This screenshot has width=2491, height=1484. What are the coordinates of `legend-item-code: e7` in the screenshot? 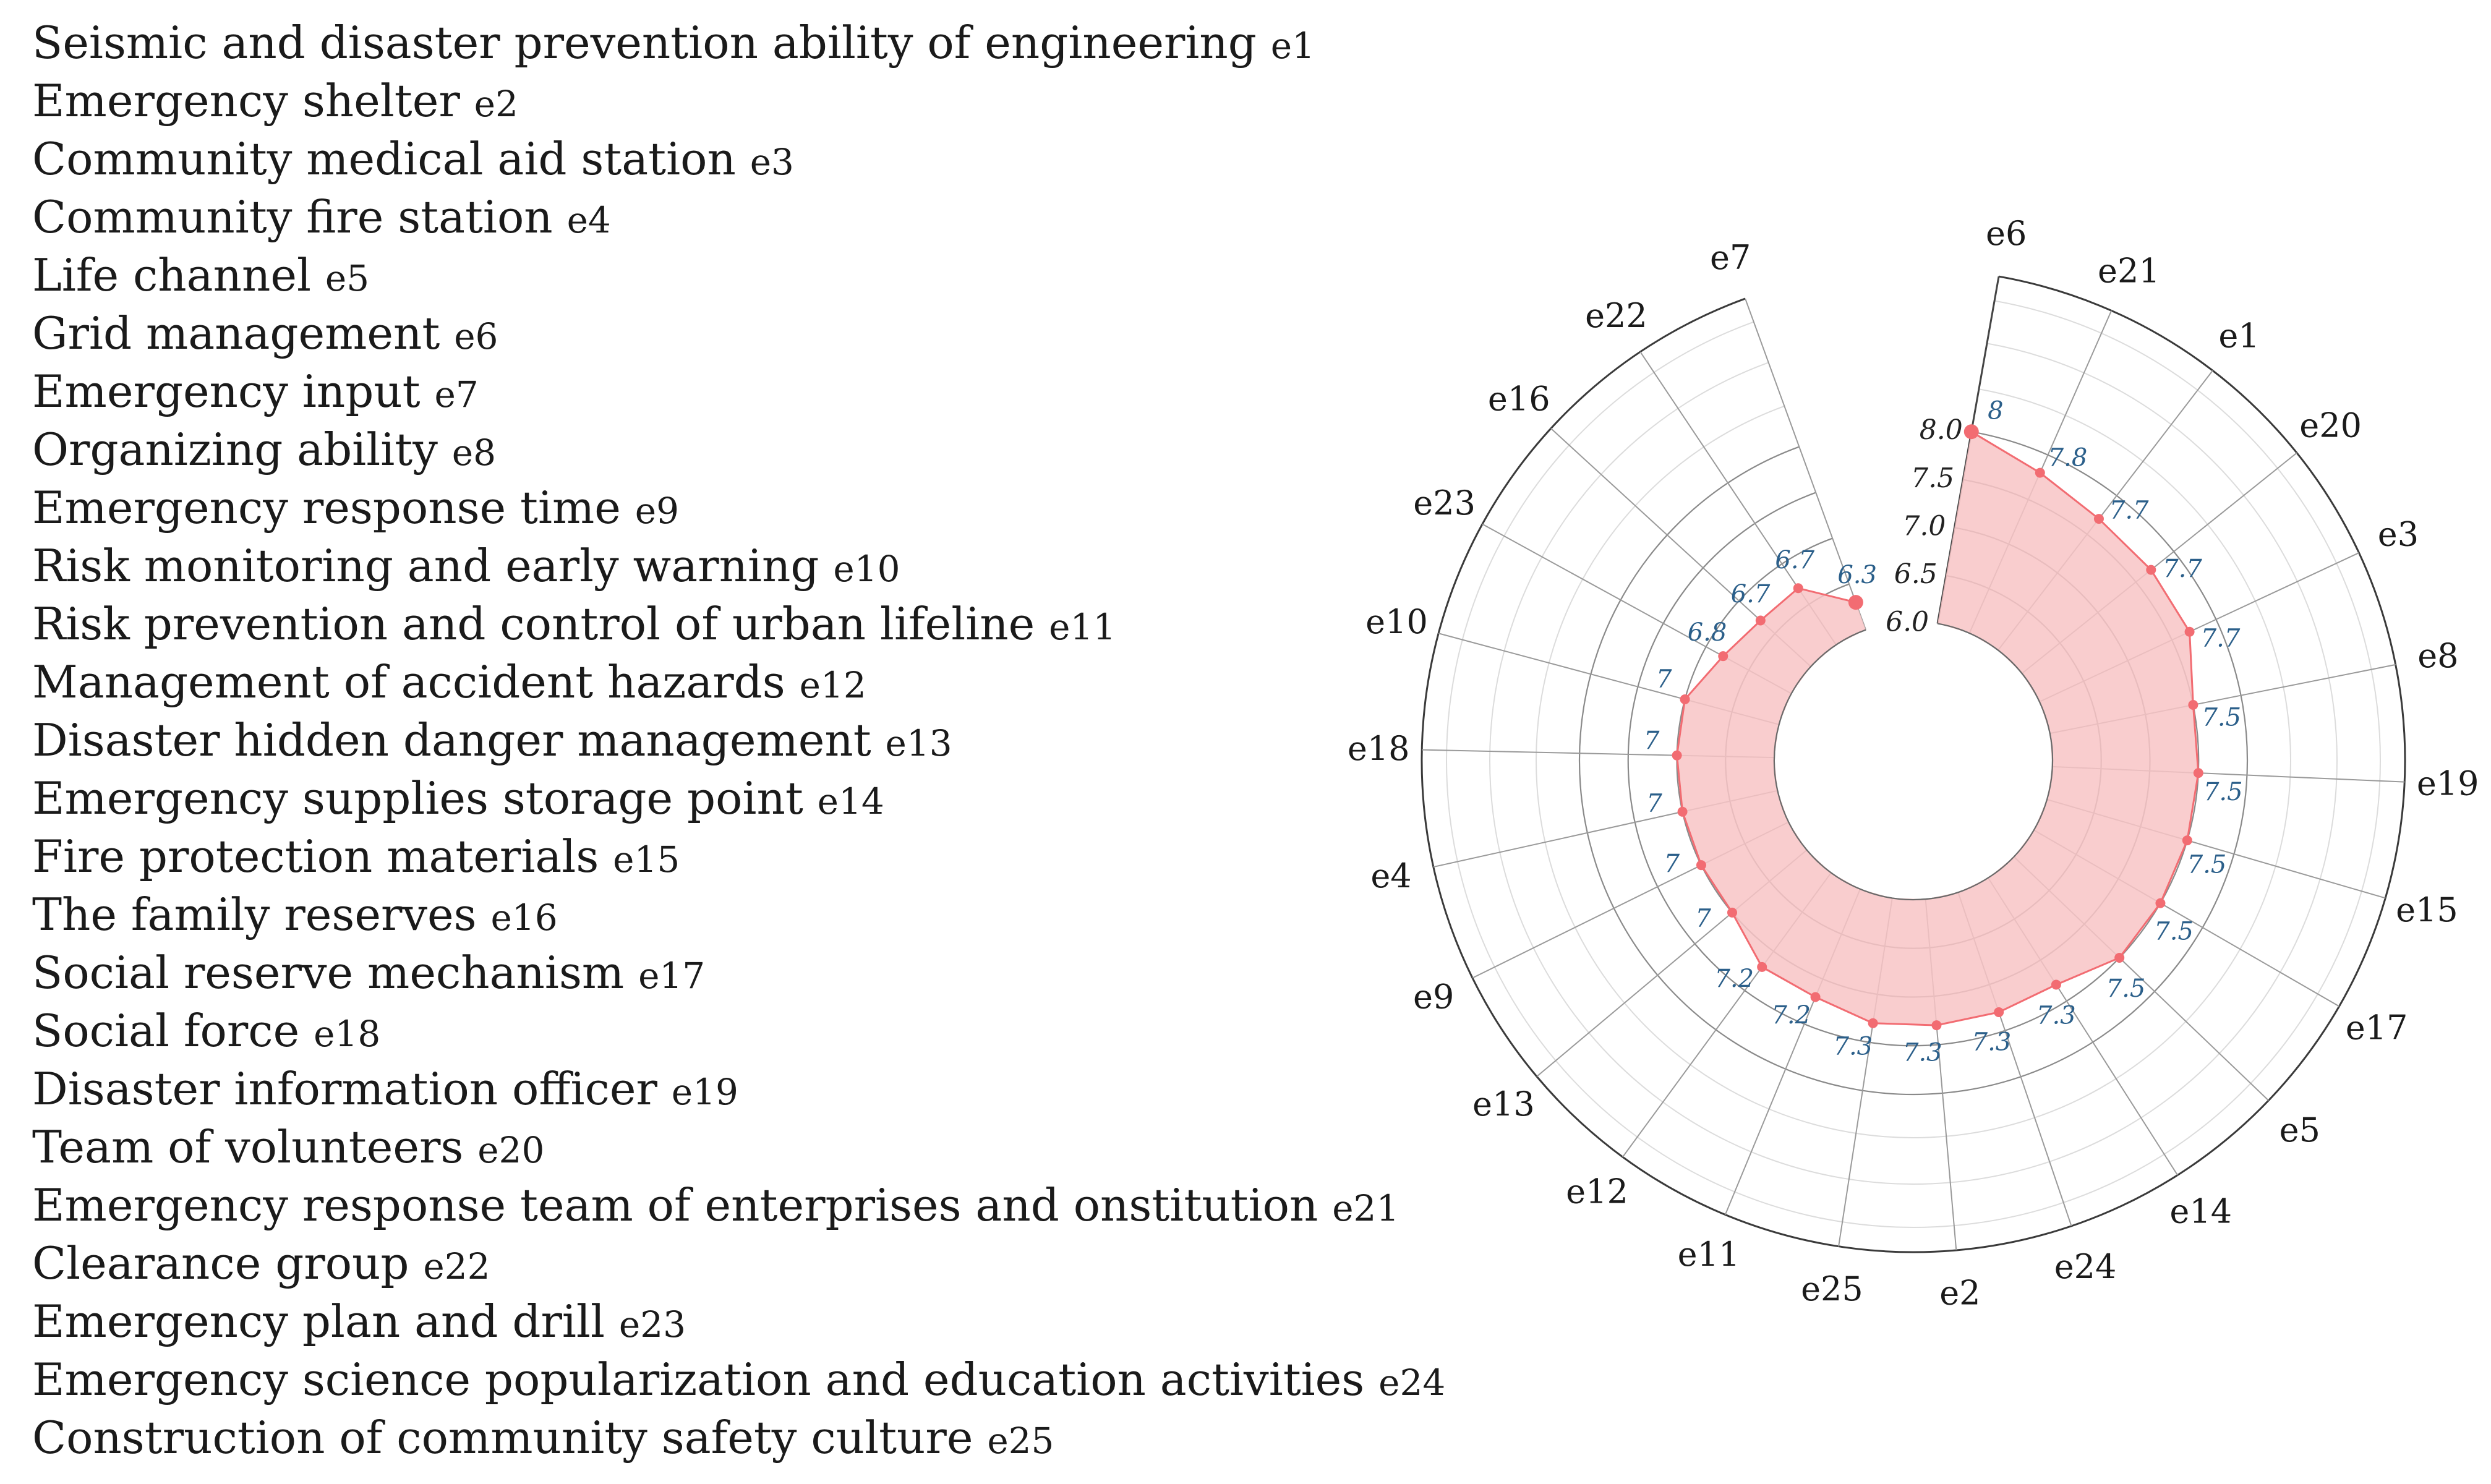 It's located at (456, 394).